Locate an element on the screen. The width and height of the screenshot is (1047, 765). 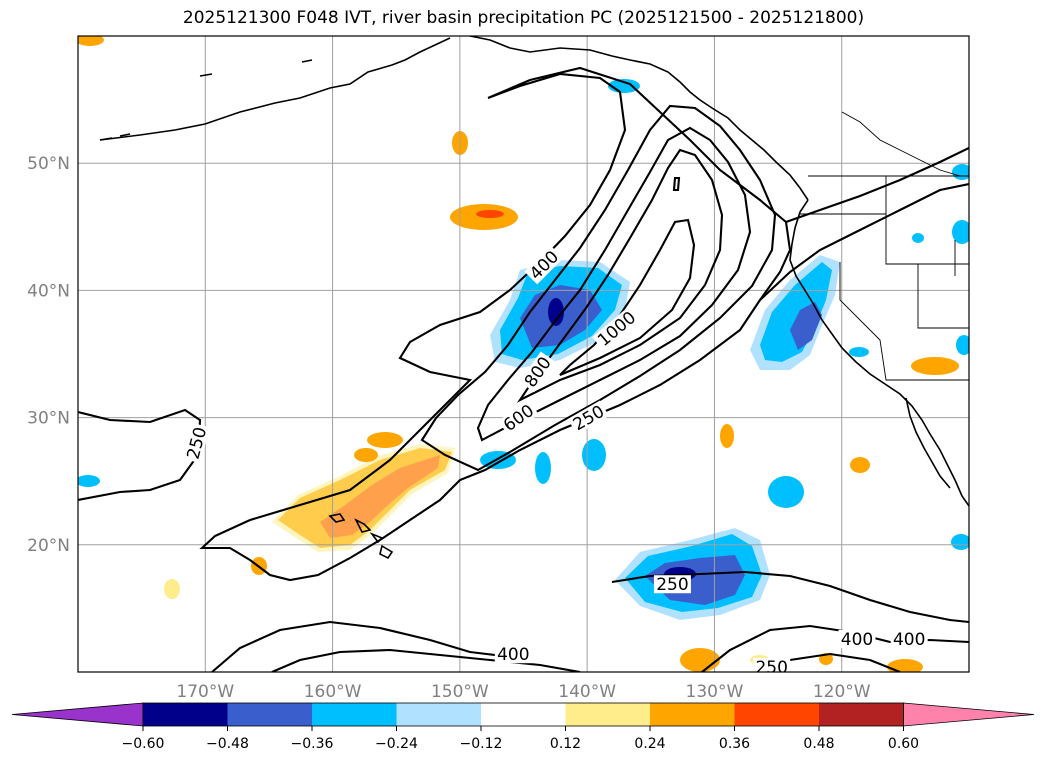
pc-positive-ne-pacific-core is located at coordinates (490, 214).